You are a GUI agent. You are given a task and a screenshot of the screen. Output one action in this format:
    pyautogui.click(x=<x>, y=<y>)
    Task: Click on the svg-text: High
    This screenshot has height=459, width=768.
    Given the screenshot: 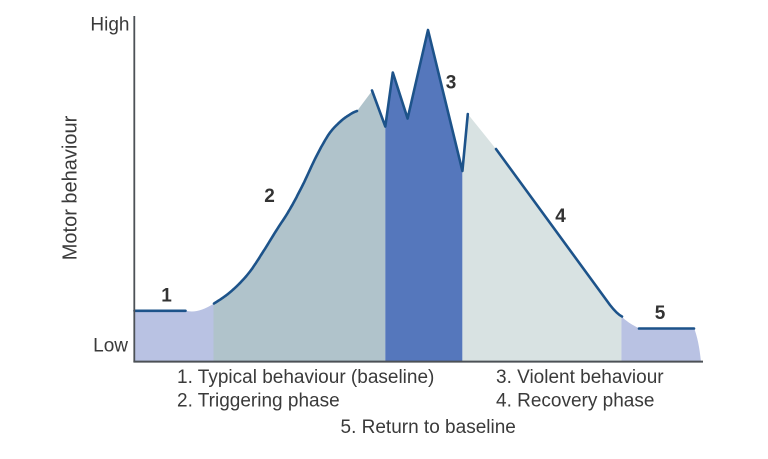 What is the action you would take?
    pyautogui.click(x=109, y=25)
    